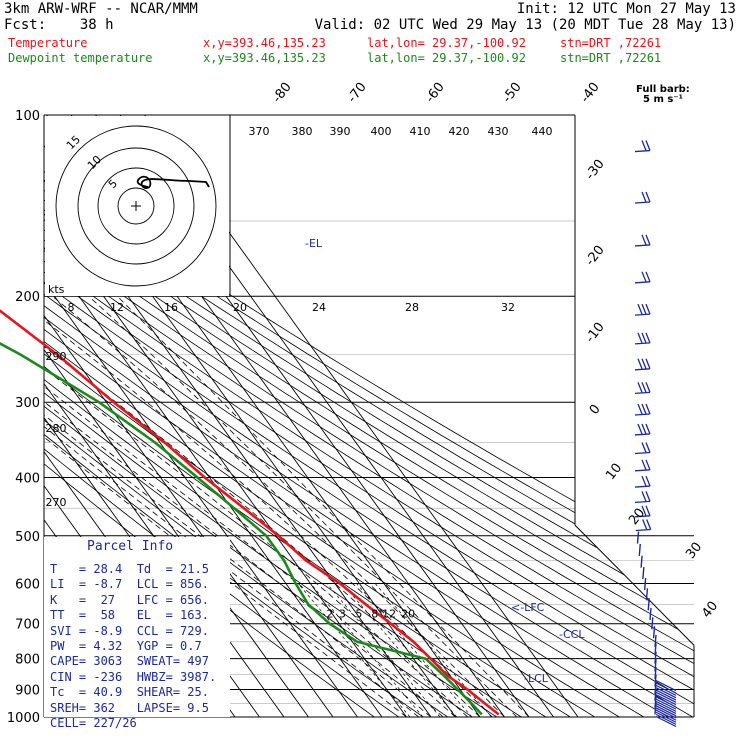 The width and height of the screenshot is (740, 740). Describe the element at coordinates (614, 472) in the screenshot. I see `isotherm-tick-label: 10` at that location.